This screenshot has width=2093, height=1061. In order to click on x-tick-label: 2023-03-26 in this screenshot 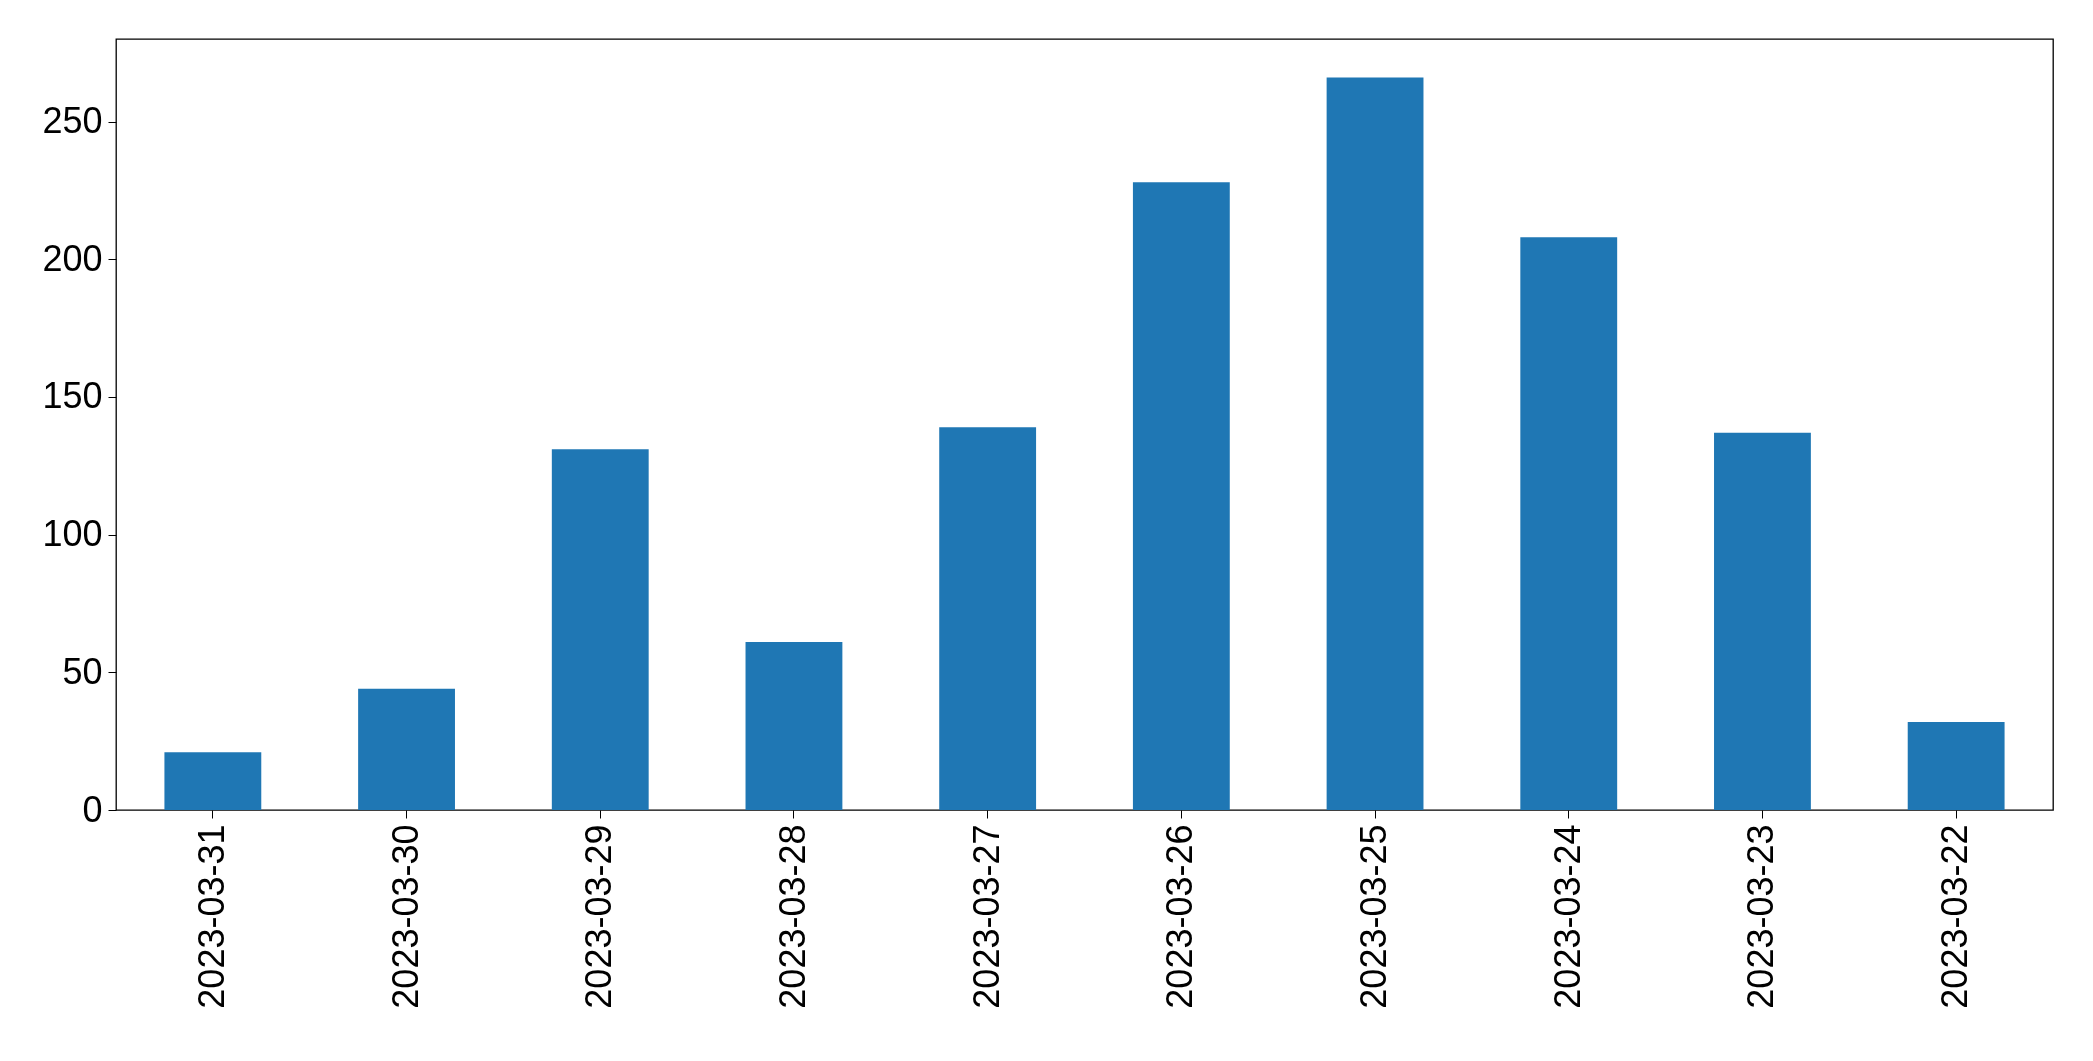, I will do `click(1180, 916)`.